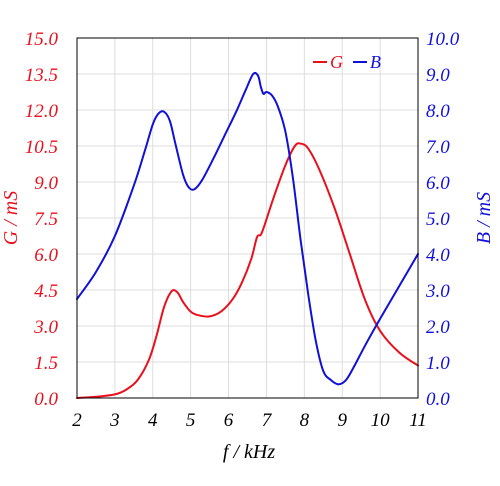 The height and width of the screenshot is (486, 500). What do you see at coordinates (46, 219) in the screenshot?
I see `y-left-tick-label: 7.5` at bounding box center [46, 219].